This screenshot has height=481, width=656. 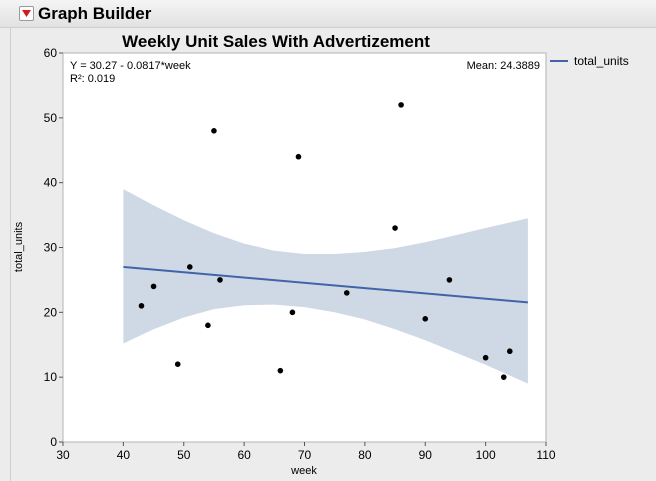 I want to click on fit-r-squared: R²: 0.019, so click(x=92, y=79).